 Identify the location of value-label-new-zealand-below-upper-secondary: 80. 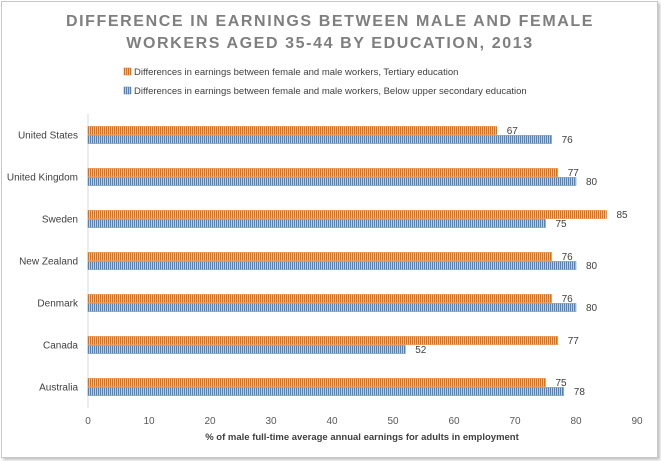
(592, 266).